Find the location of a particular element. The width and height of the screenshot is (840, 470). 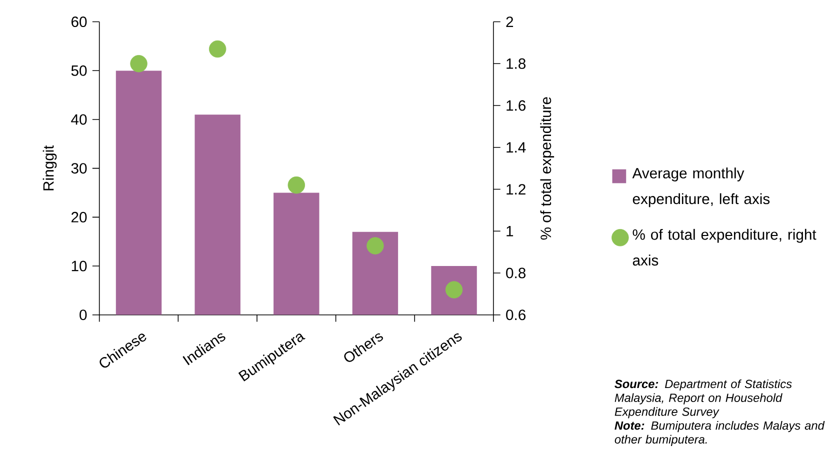

y2-axis-title: % of total expenditure is located at coordinates (547, 168).